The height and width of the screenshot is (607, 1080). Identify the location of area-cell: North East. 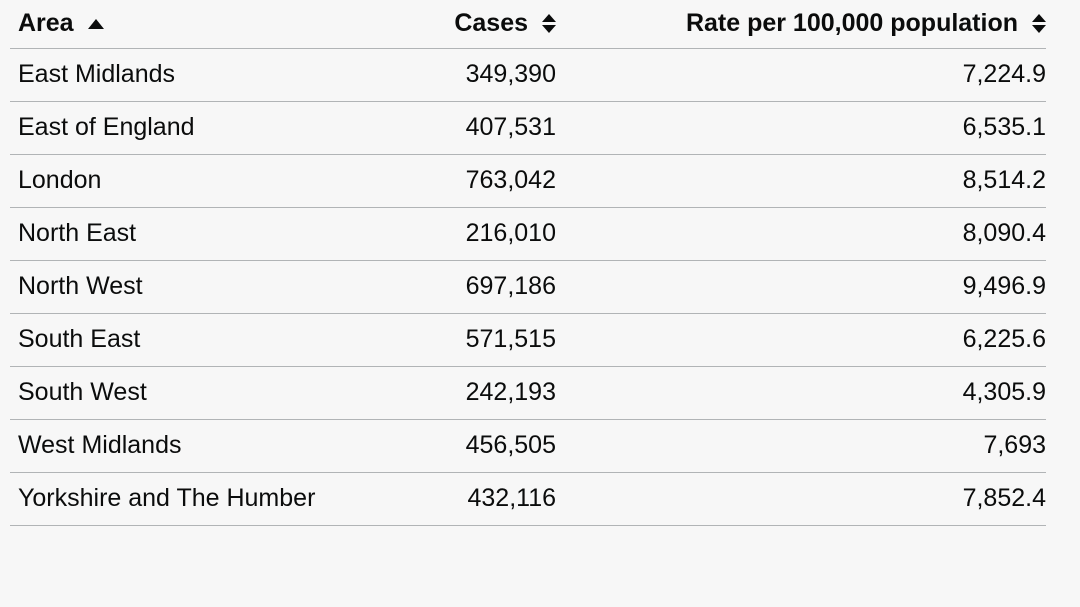
(200, 234).